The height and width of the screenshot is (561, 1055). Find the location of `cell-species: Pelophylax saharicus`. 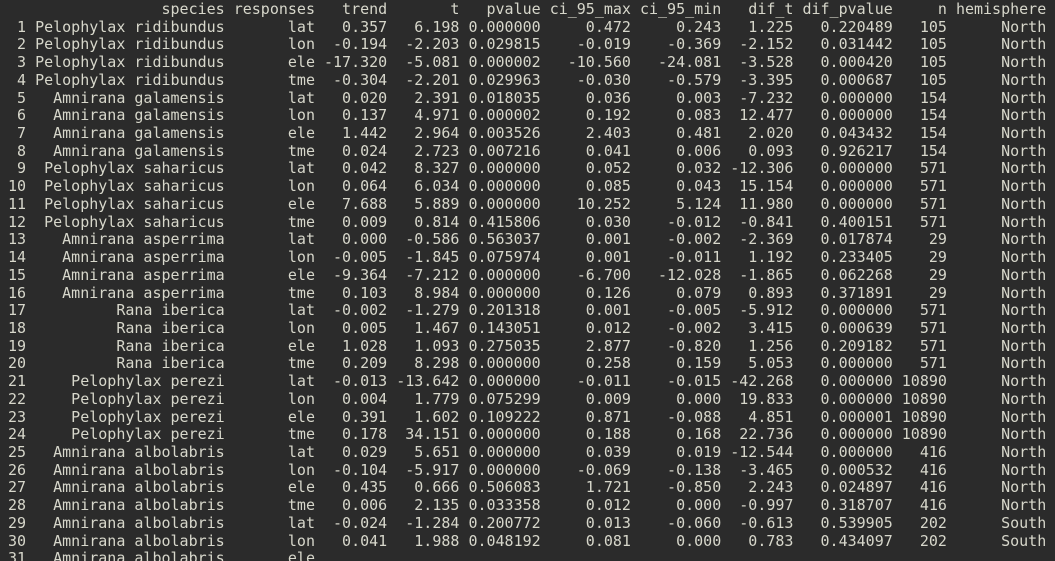

cell-species: Pelophylax saharicus is located at coordinates (134, 222).